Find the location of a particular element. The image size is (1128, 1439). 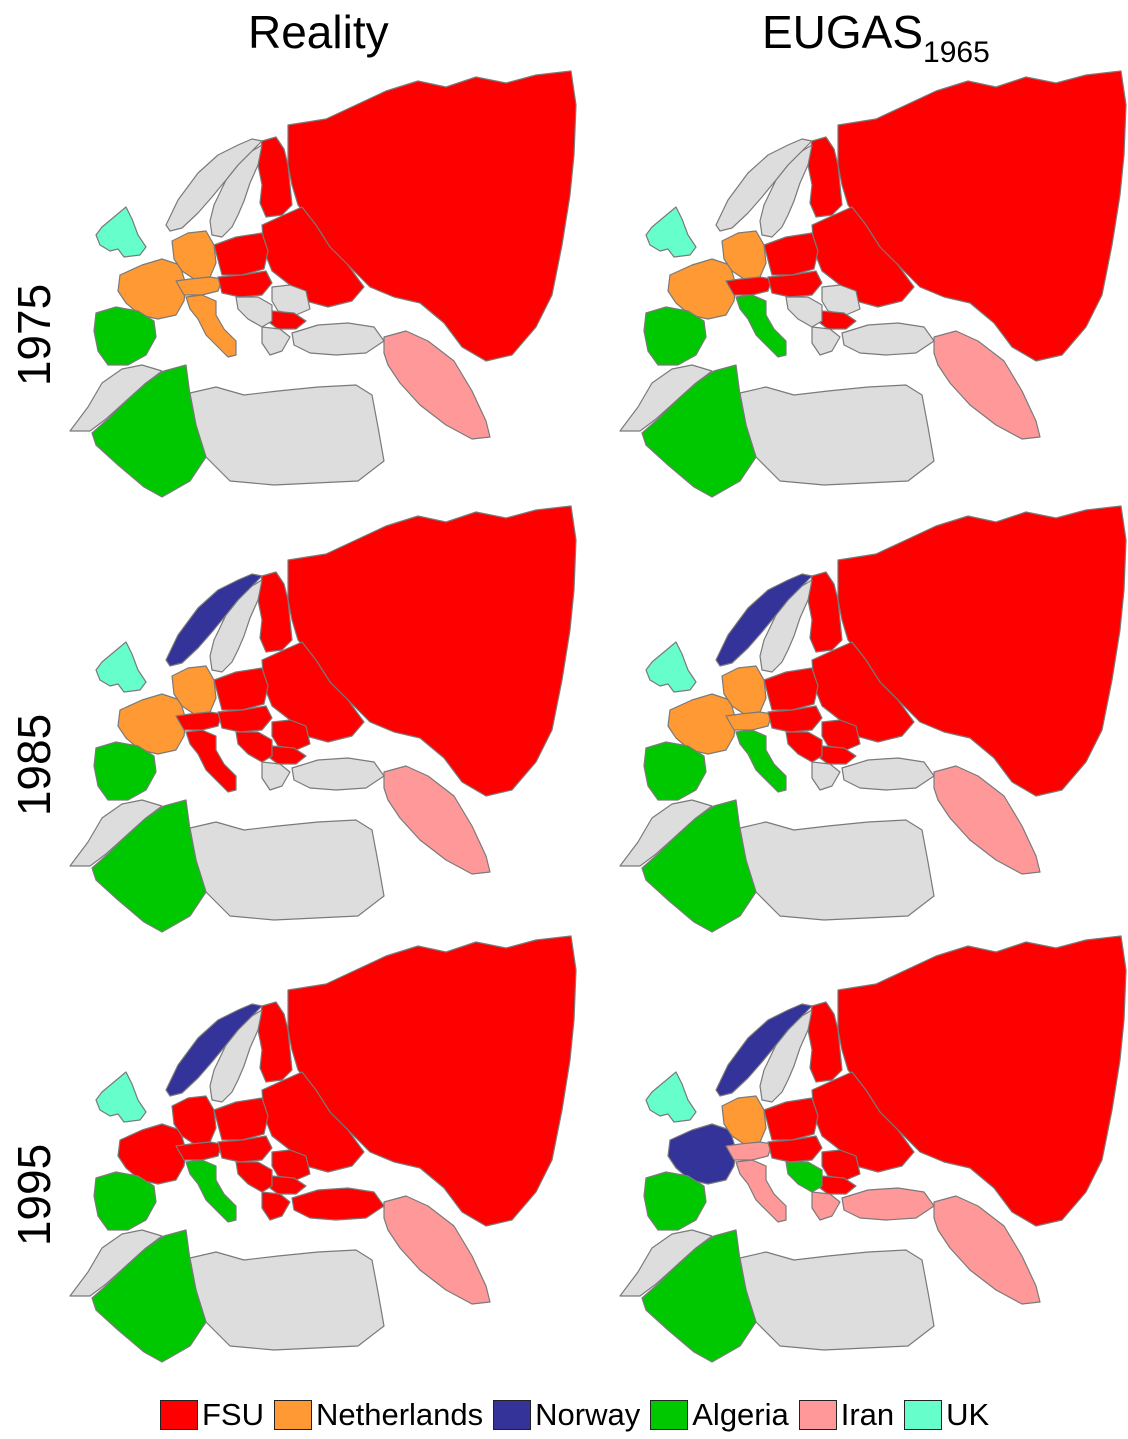

legend-item-fsu: FSU is located at coordinates (212, 1415).